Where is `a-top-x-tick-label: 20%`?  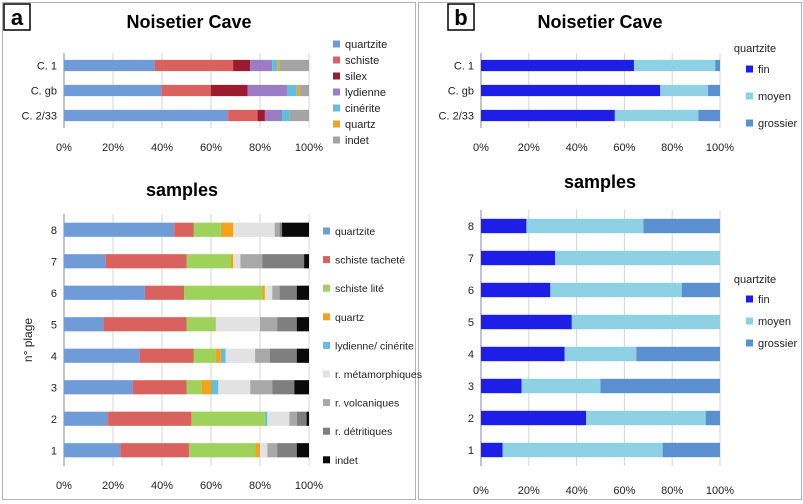 a-top-x-tick-label: 20% is located at coordinates (113, 148).